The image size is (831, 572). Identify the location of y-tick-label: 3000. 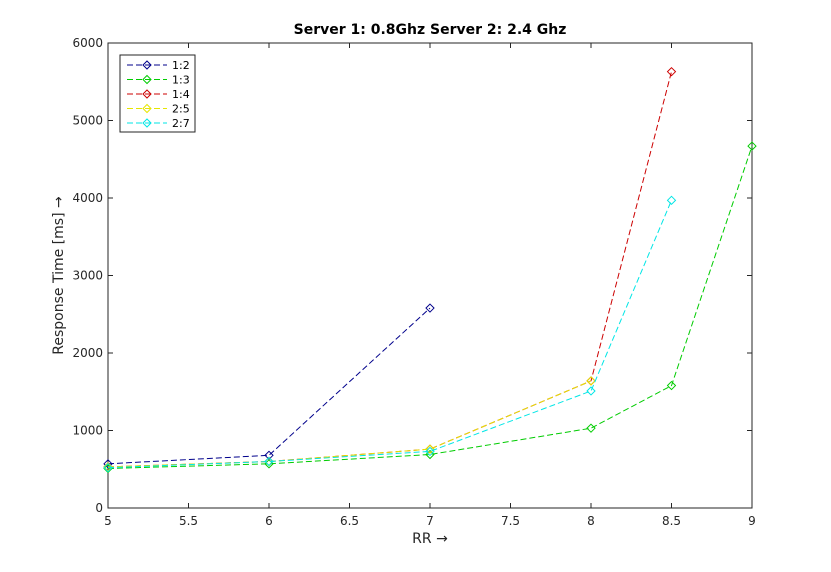
(87, 276).